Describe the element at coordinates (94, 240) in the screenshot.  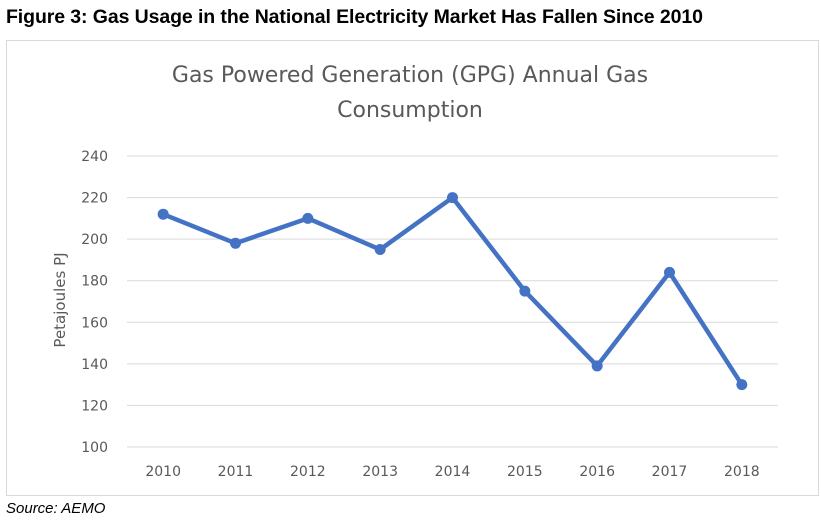
I see `y-tick-label: 200` at that location.